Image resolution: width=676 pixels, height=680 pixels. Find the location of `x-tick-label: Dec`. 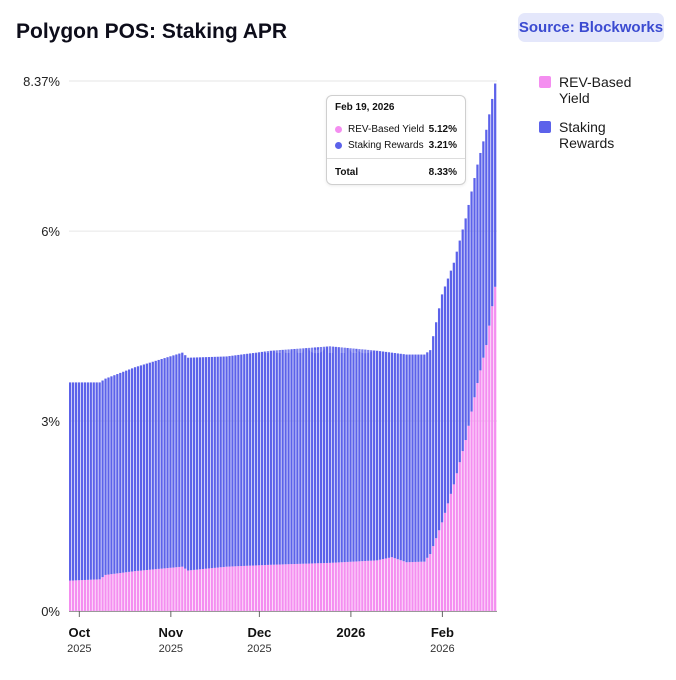

x-tick-label: Dec is located at coordinates (259, 632).